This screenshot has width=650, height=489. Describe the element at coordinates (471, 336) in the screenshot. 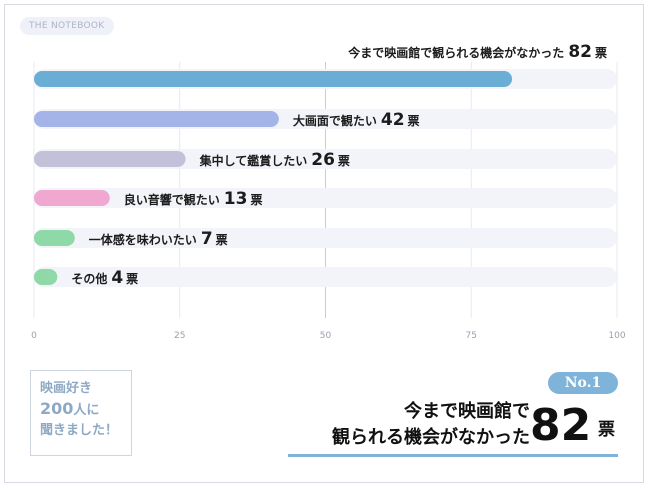

I see `x-tick-label: 75` at that location.